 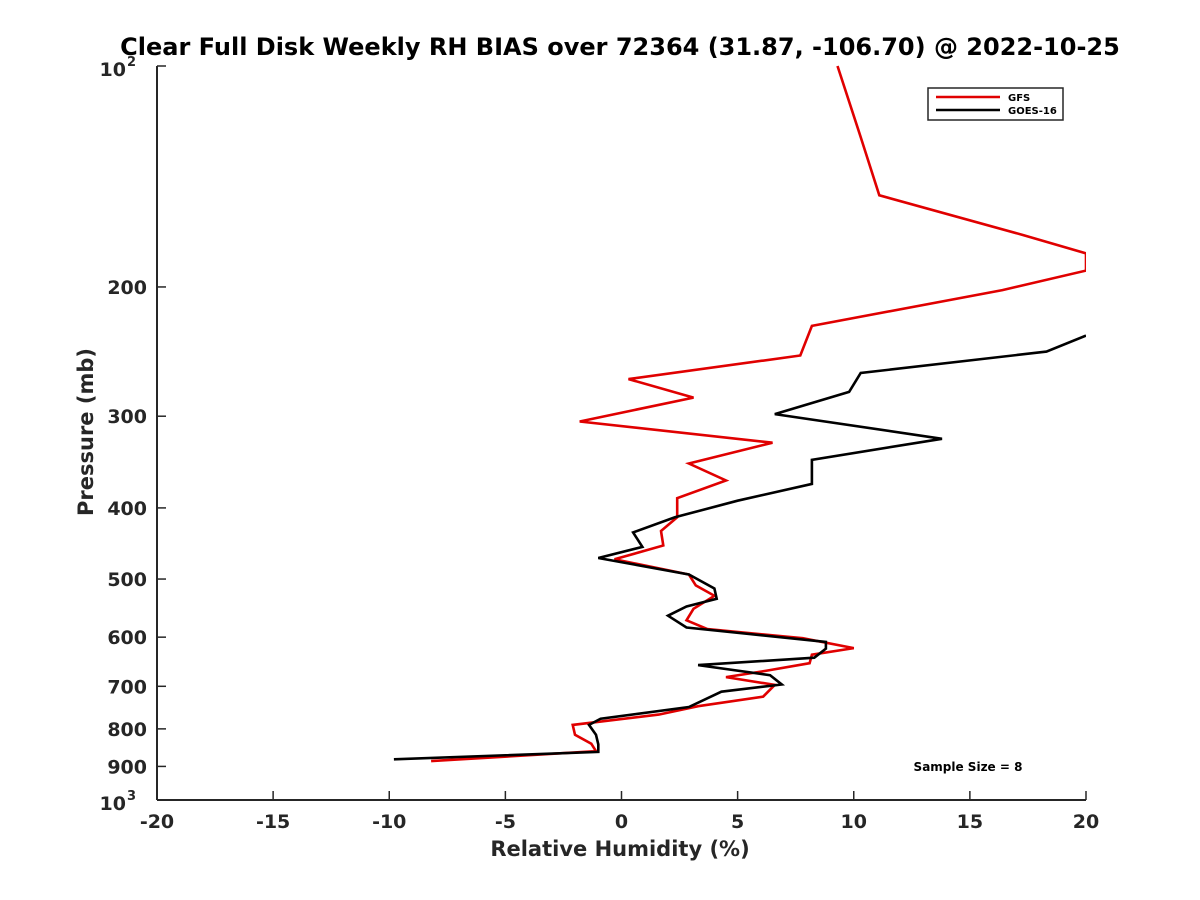 I want to click on y-tick-label-exponent: 2, so click(x=131, y=62).